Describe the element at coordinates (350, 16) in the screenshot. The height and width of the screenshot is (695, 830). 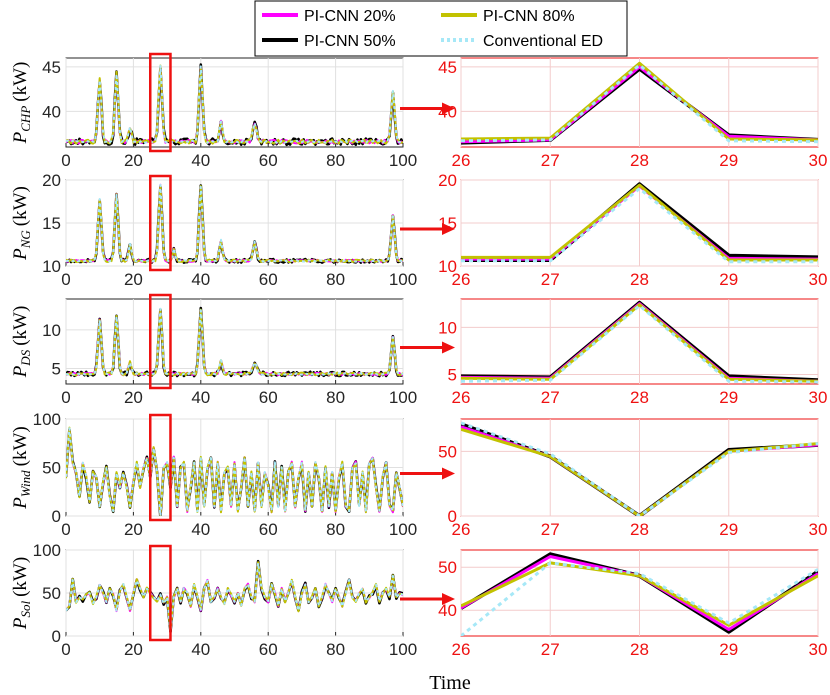
I see `legend-label-pi-cnn-20: PI-CNN 20%` at that location.